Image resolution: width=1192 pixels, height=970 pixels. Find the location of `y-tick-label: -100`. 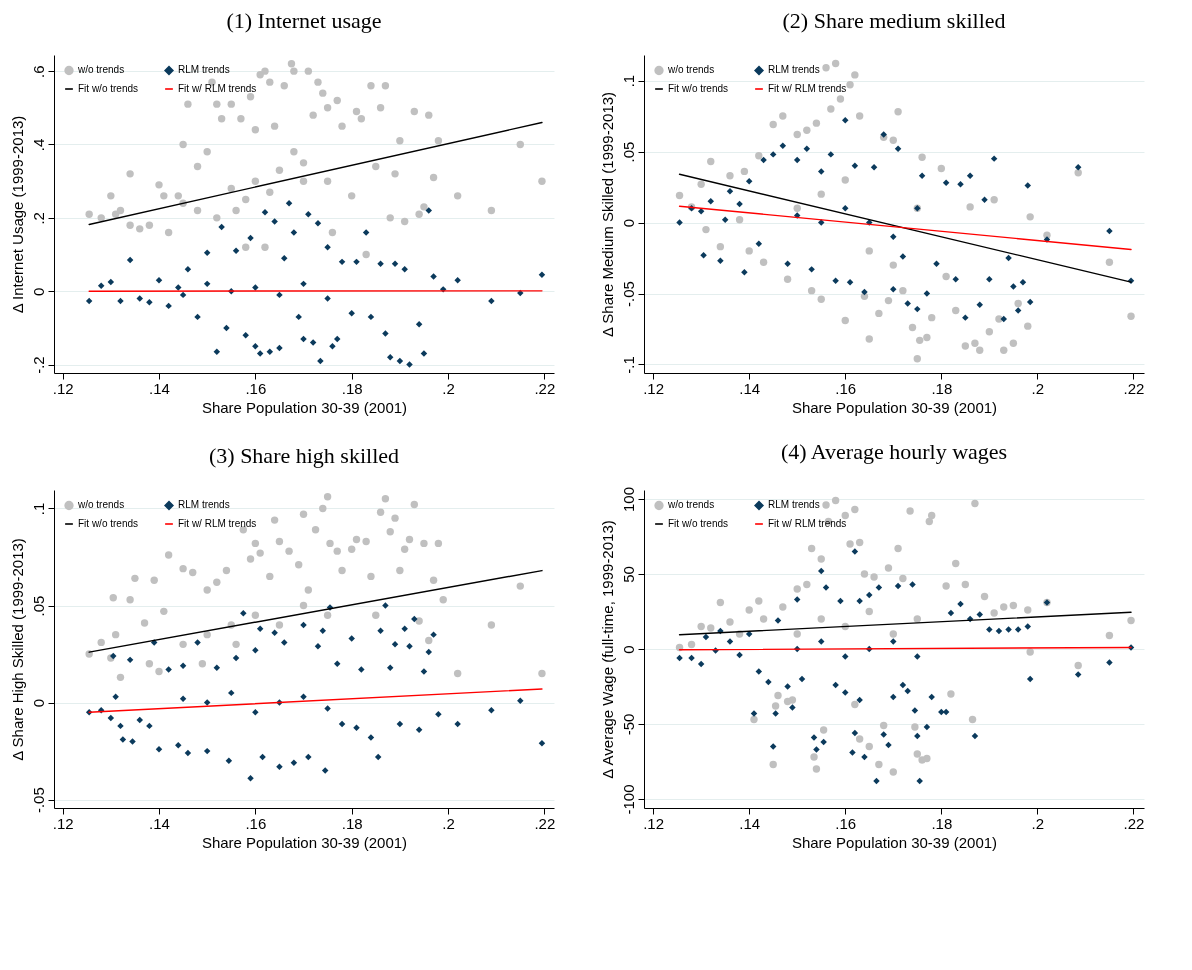

y-tick-label: -100 is located at coordinates (628, 799).